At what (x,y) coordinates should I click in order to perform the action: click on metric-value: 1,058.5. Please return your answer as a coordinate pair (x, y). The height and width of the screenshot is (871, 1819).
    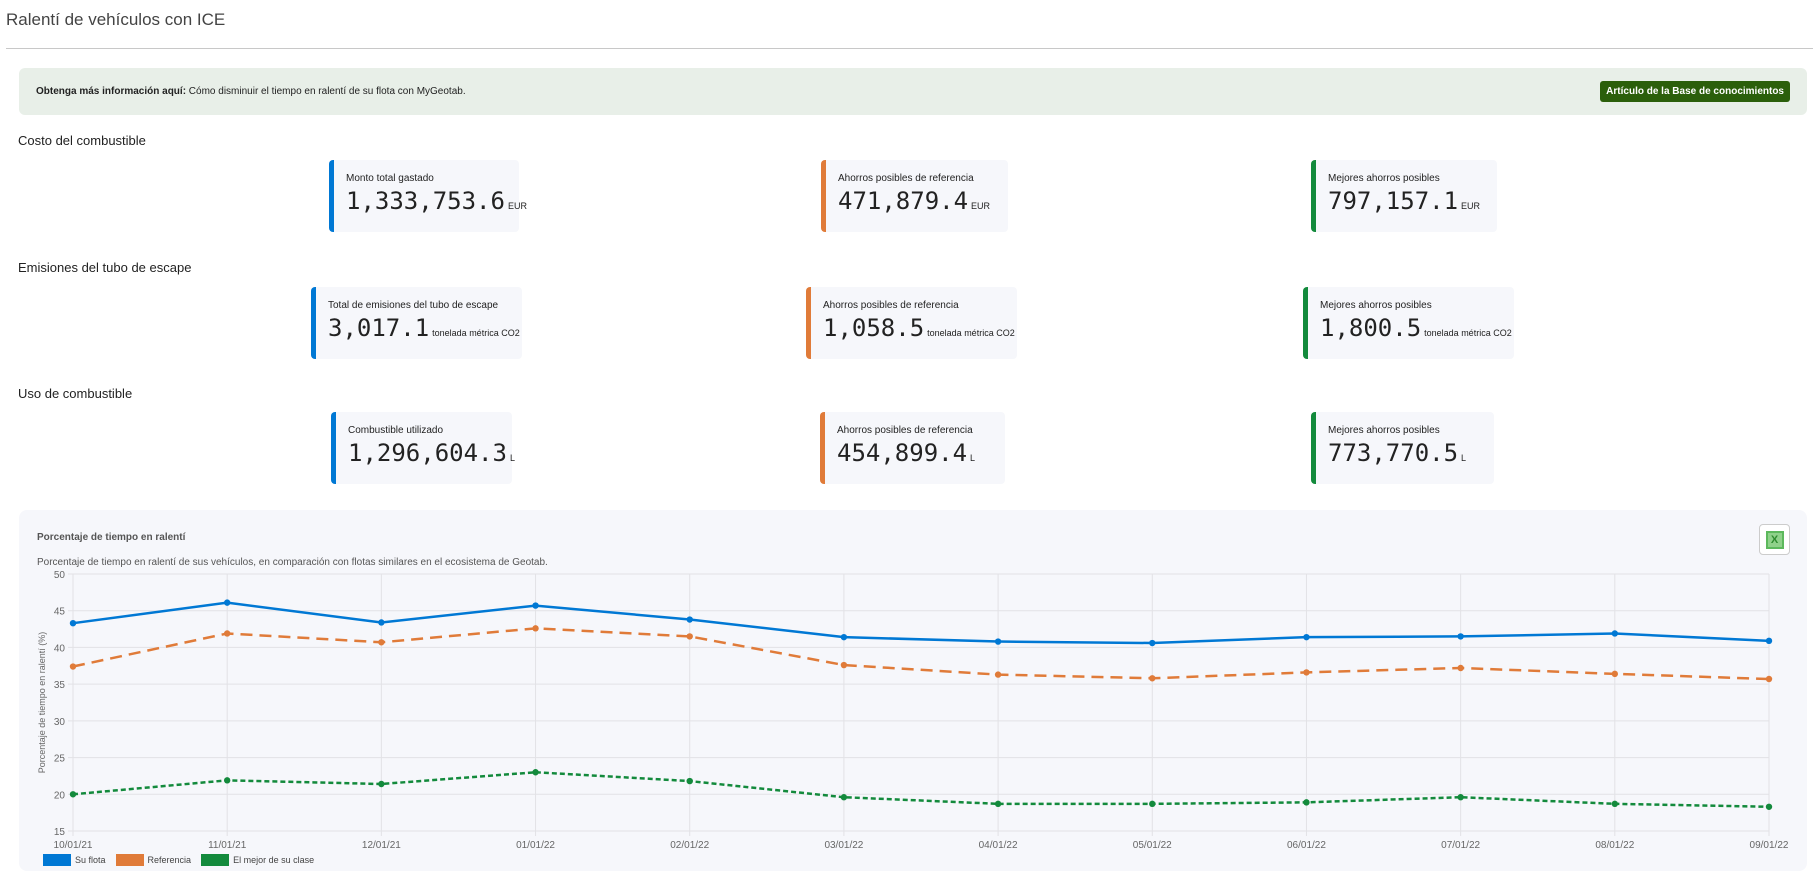
    Looking at the image, I should click on (874, 328).